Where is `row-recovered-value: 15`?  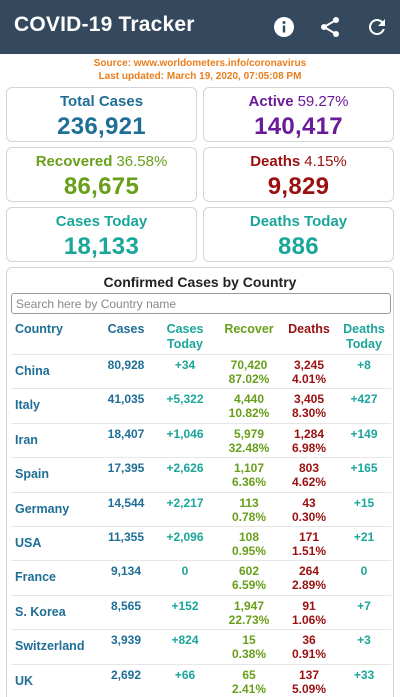 row-recovered-value: 15 is located at coordinates (249, 640).